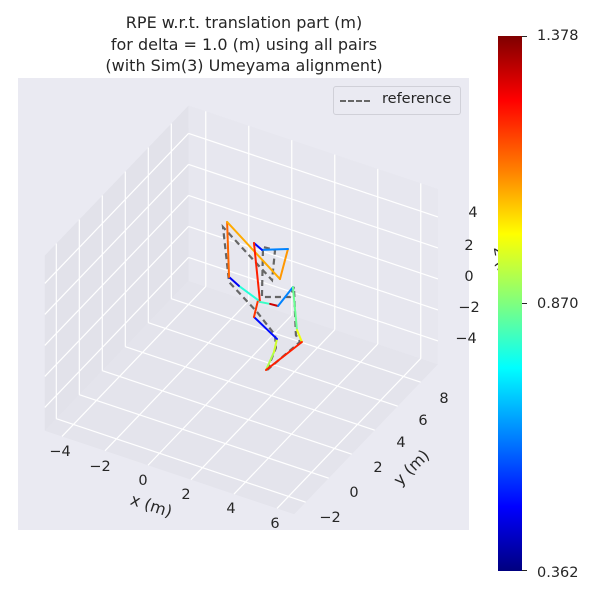 This screenshot has width=600, height=600. What do you see at coordinates (264, 295) in the screenshot?
I see `estimate-trajectory` at bounding box center [264, 295].